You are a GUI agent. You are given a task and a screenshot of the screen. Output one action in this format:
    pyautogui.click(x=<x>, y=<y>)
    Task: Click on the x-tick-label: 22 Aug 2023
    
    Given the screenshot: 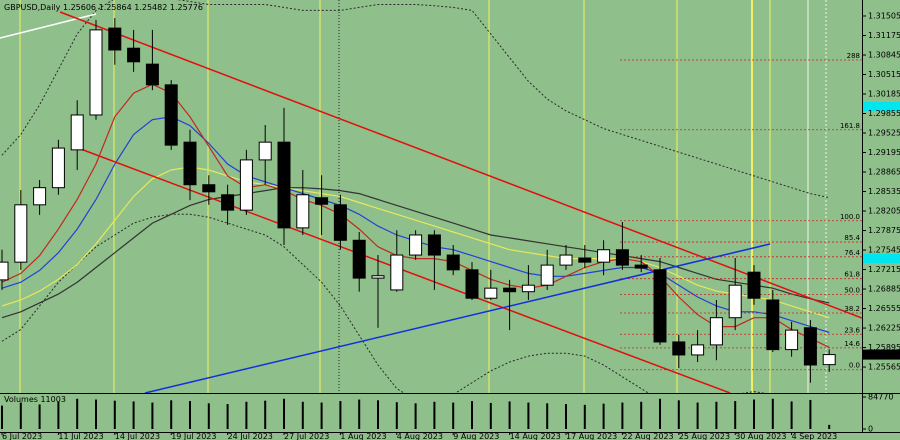 What is the action you would take?
    pyautogui.click(x=647, y=436)
    